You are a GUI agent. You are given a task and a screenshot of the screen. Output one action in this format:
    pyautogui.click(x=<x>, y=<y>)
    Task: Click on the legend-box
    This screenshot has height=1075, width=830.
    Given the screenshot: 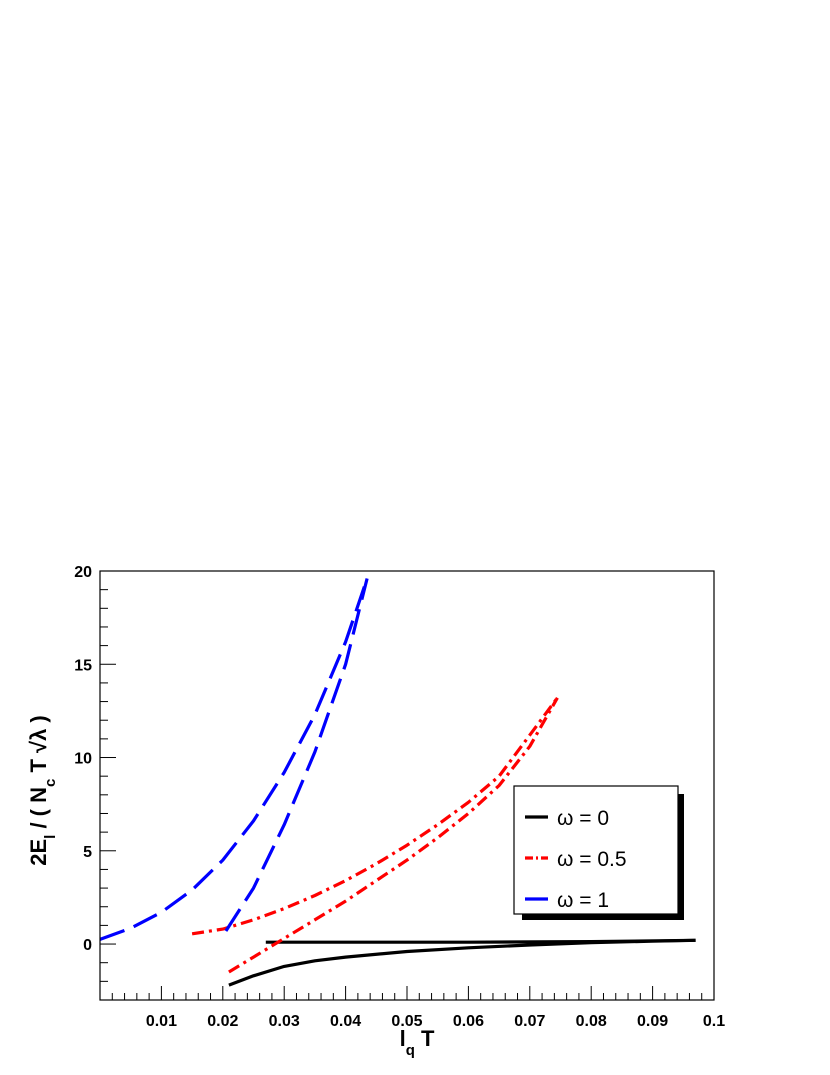 What is the action you would take?
    pyautogui.click(x=596, y=850)
    